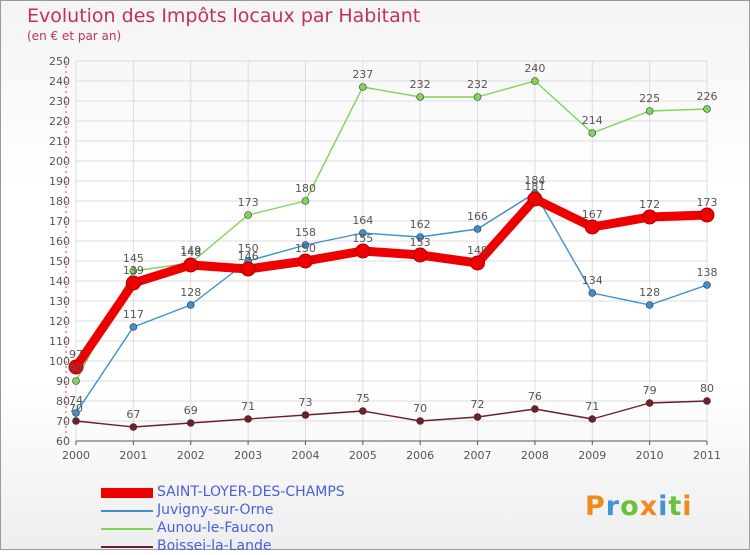  What do you see at coordinates (630, 506) in the screenshot?
I see `logo-letter: o` at bounding box center [630, 506].